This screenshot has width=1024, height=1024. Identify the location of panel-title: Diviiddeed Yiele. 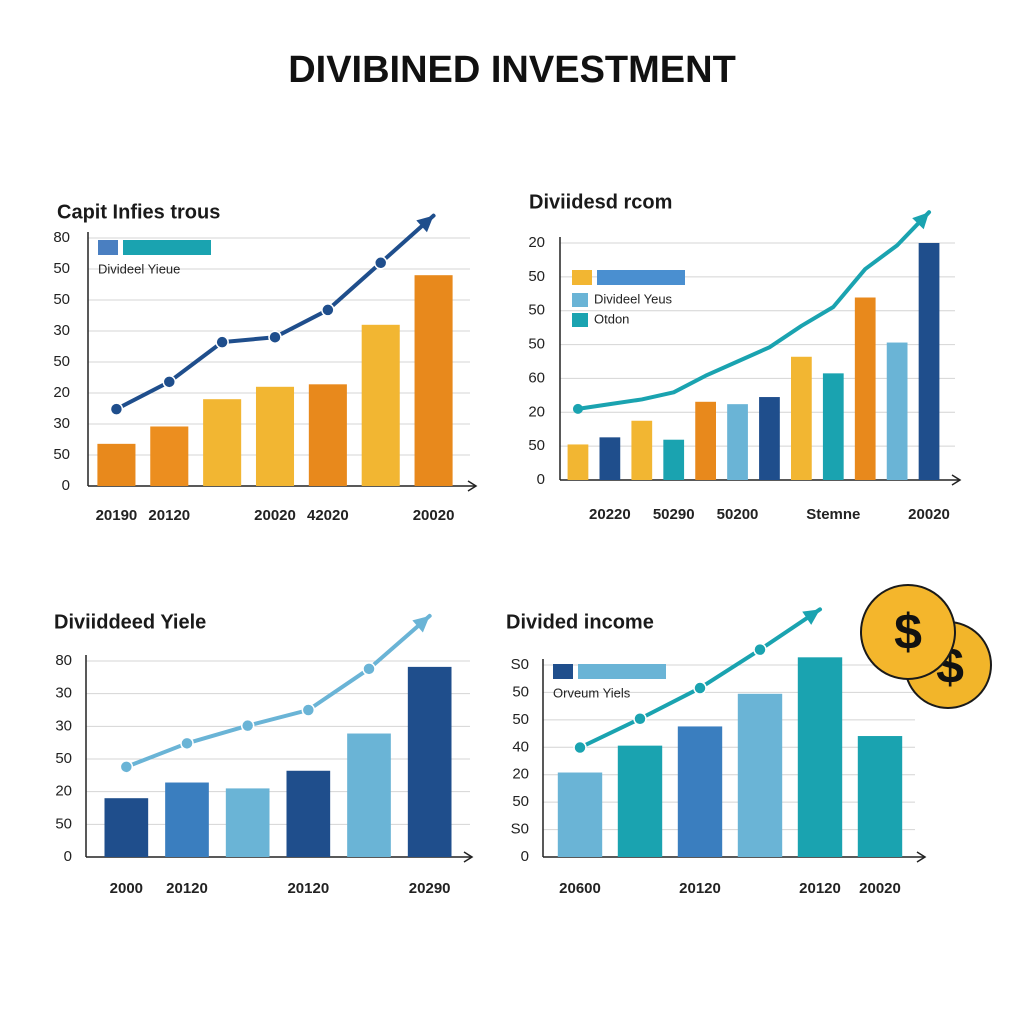
(130, 622).